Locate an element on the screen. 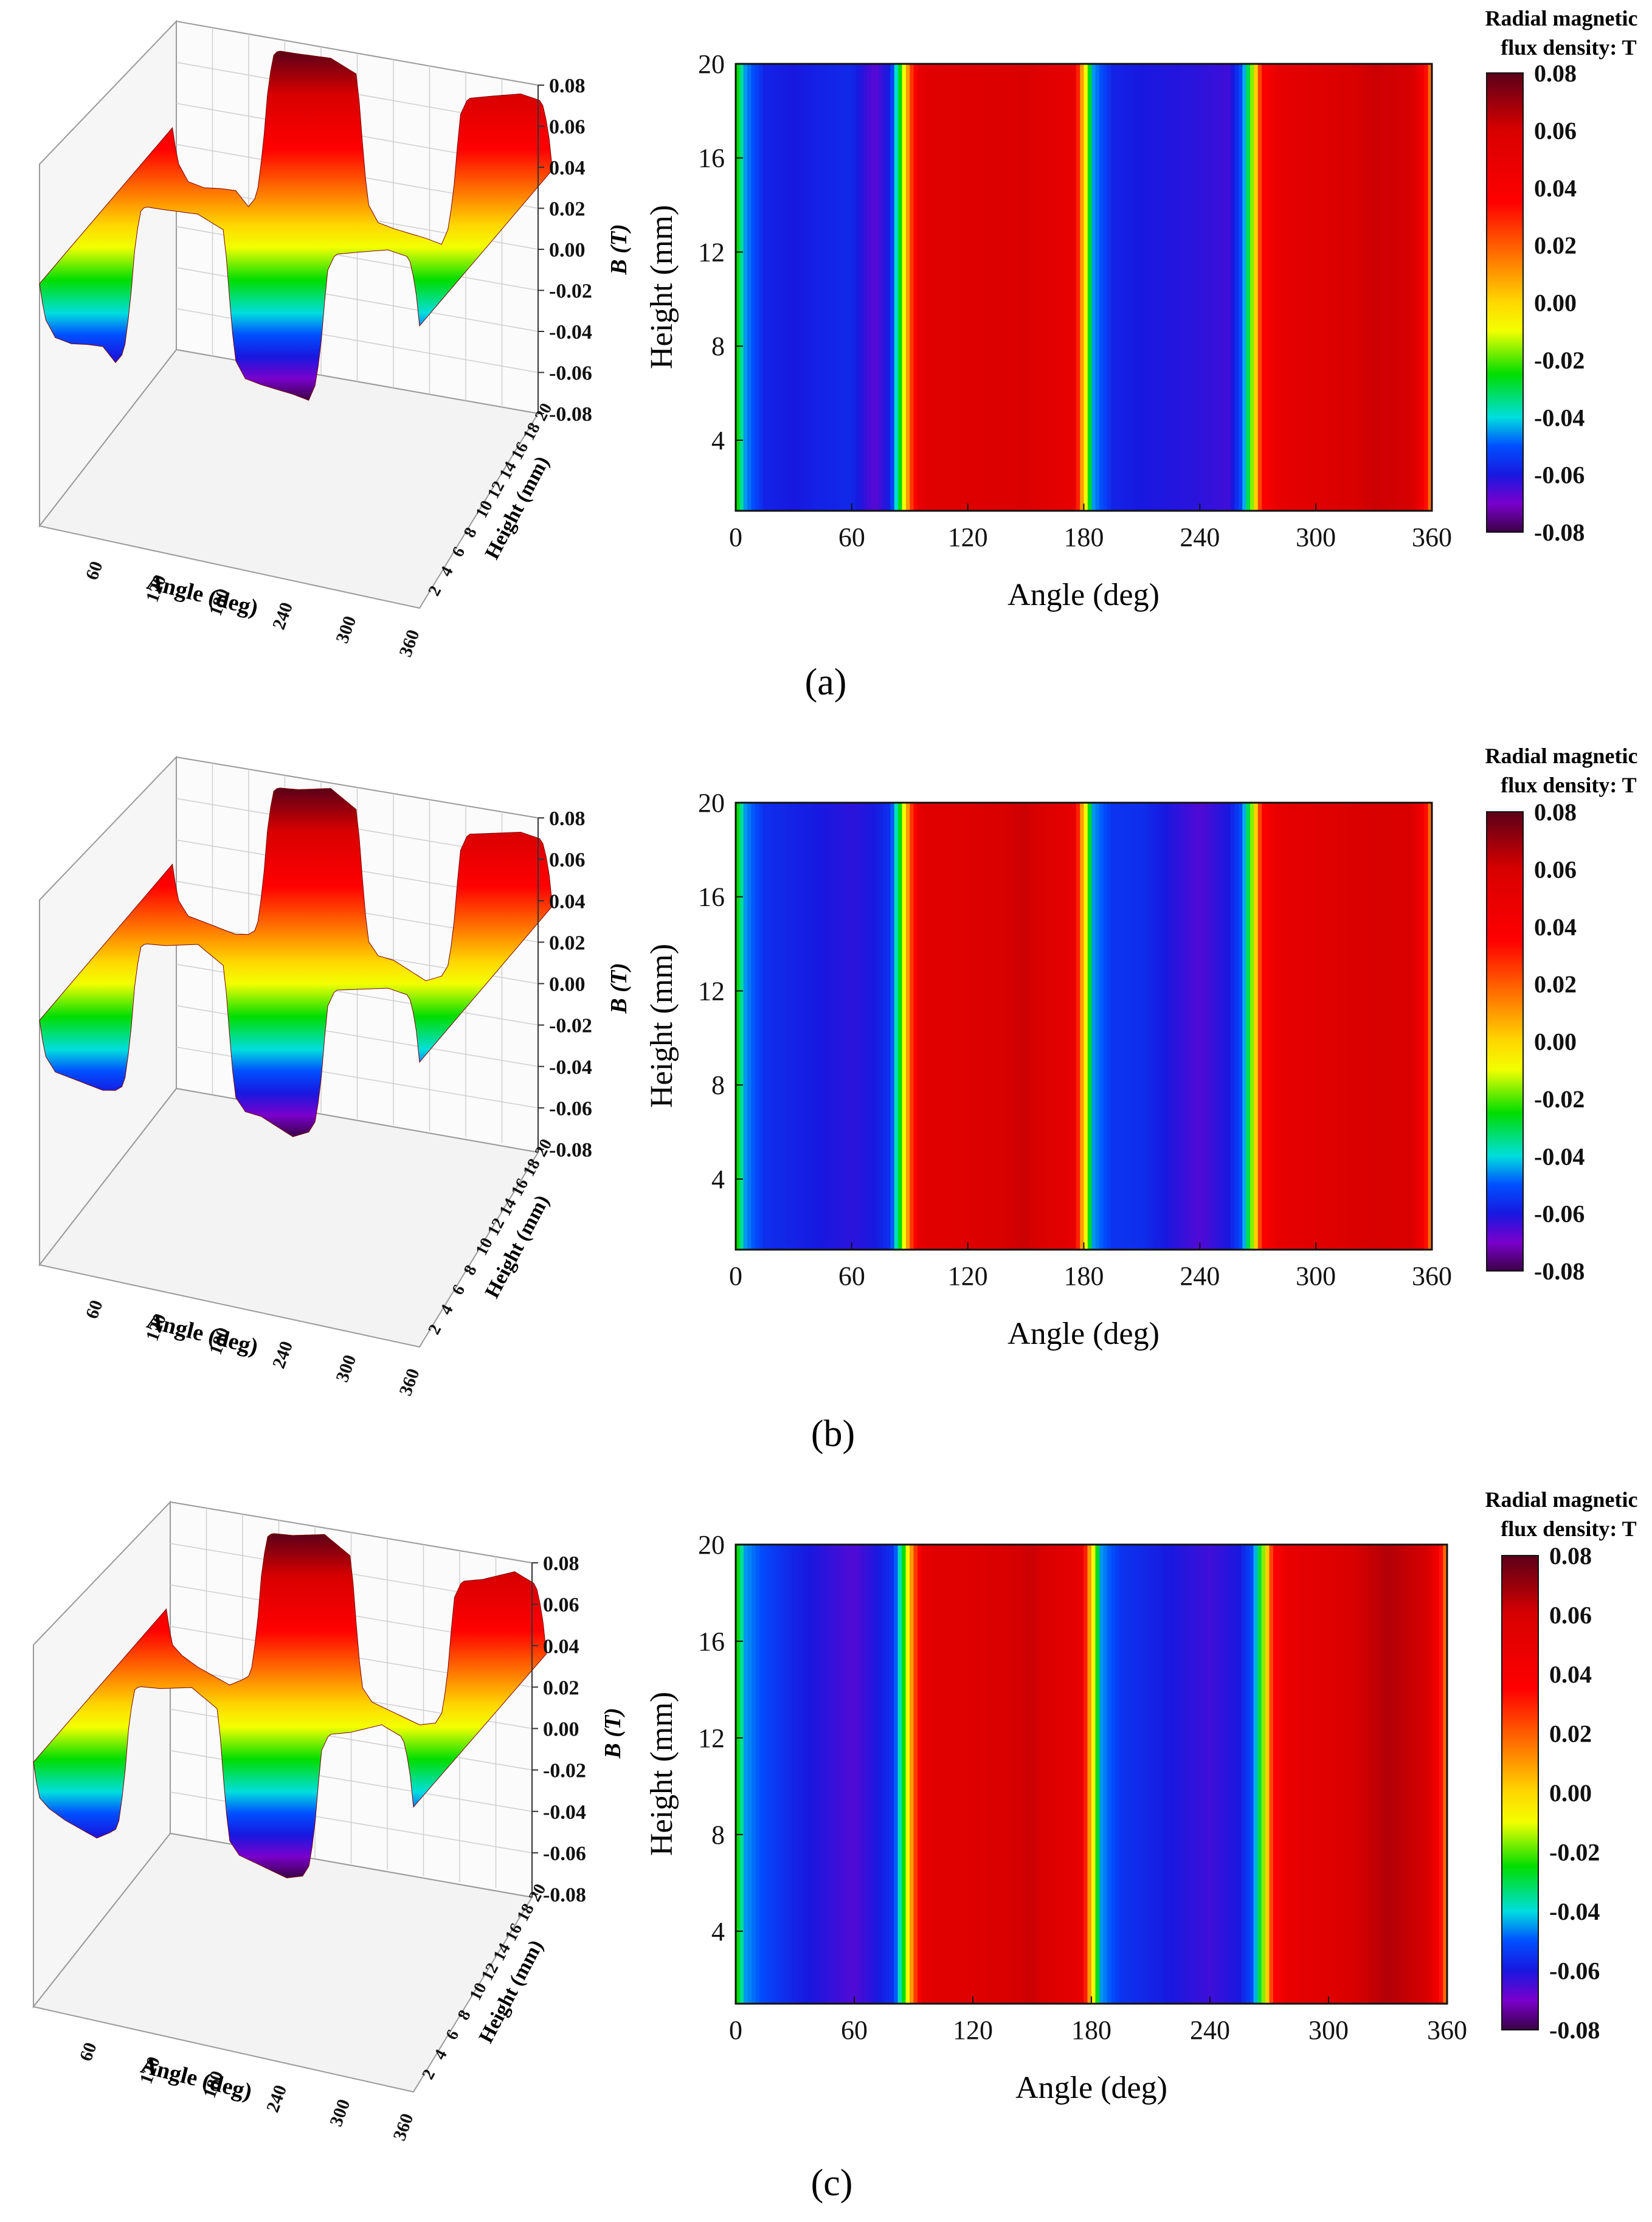  surface-b-tick-label: 0.02 is located at coordinates (567, 943).